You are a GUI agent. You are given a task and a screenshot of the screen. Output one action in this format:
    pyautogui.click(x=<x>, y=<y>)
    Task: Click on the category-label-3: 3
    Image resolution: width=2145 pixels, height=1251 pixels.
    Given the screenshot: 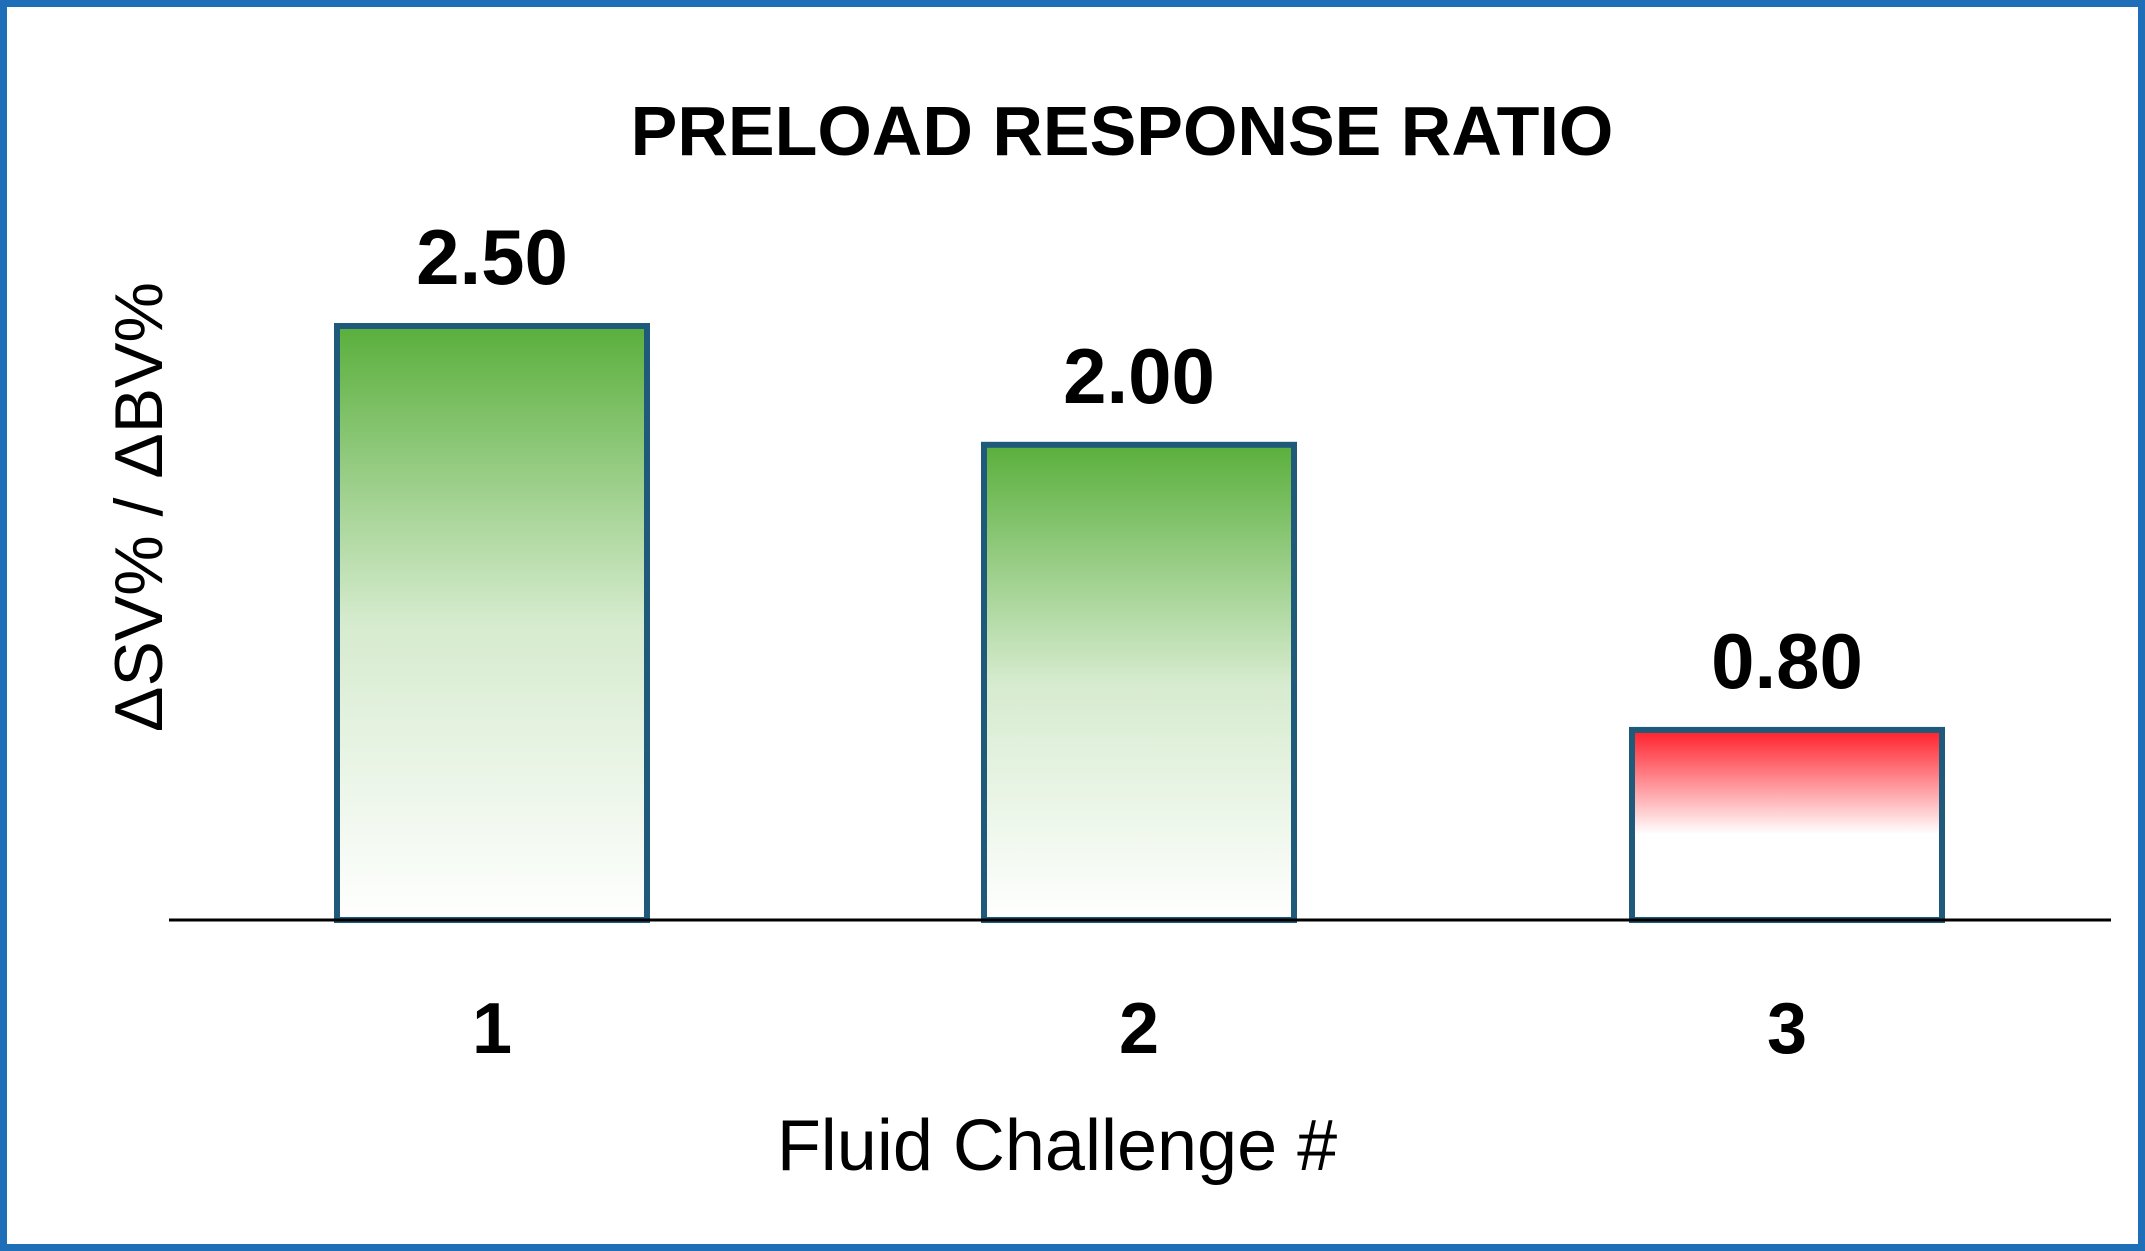 What is the action you would take?
    pyautogui.click(x=1787, y=1029)
    